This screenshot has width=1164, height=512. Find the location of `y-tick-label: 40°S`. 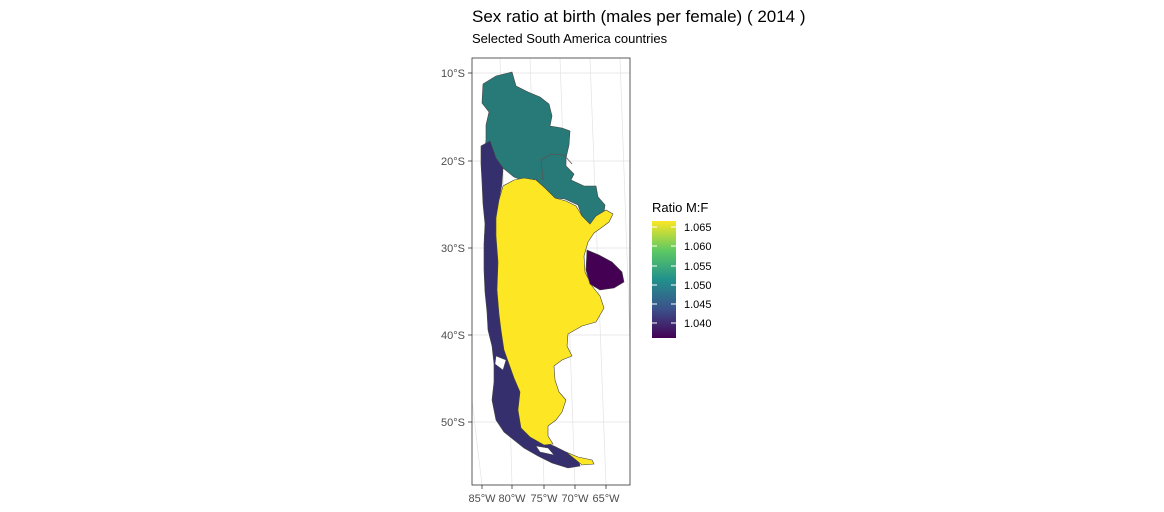

y-tick-label: 40°S is located at coordinates (453, 336).